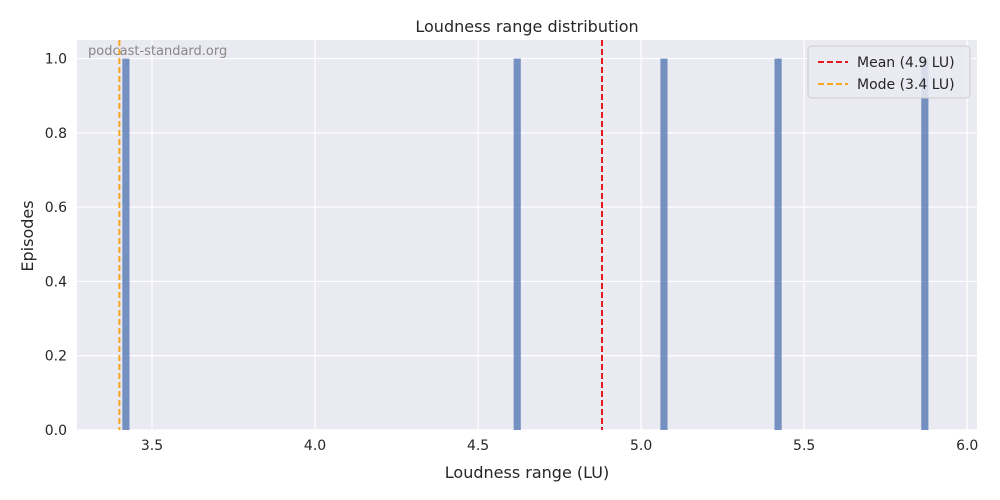 The image size is (1000, 500). What do you see at coordinates (56, 431) in the screenshot?
I see `y-tick-label: 0.0` at bounding box center [56, 431].